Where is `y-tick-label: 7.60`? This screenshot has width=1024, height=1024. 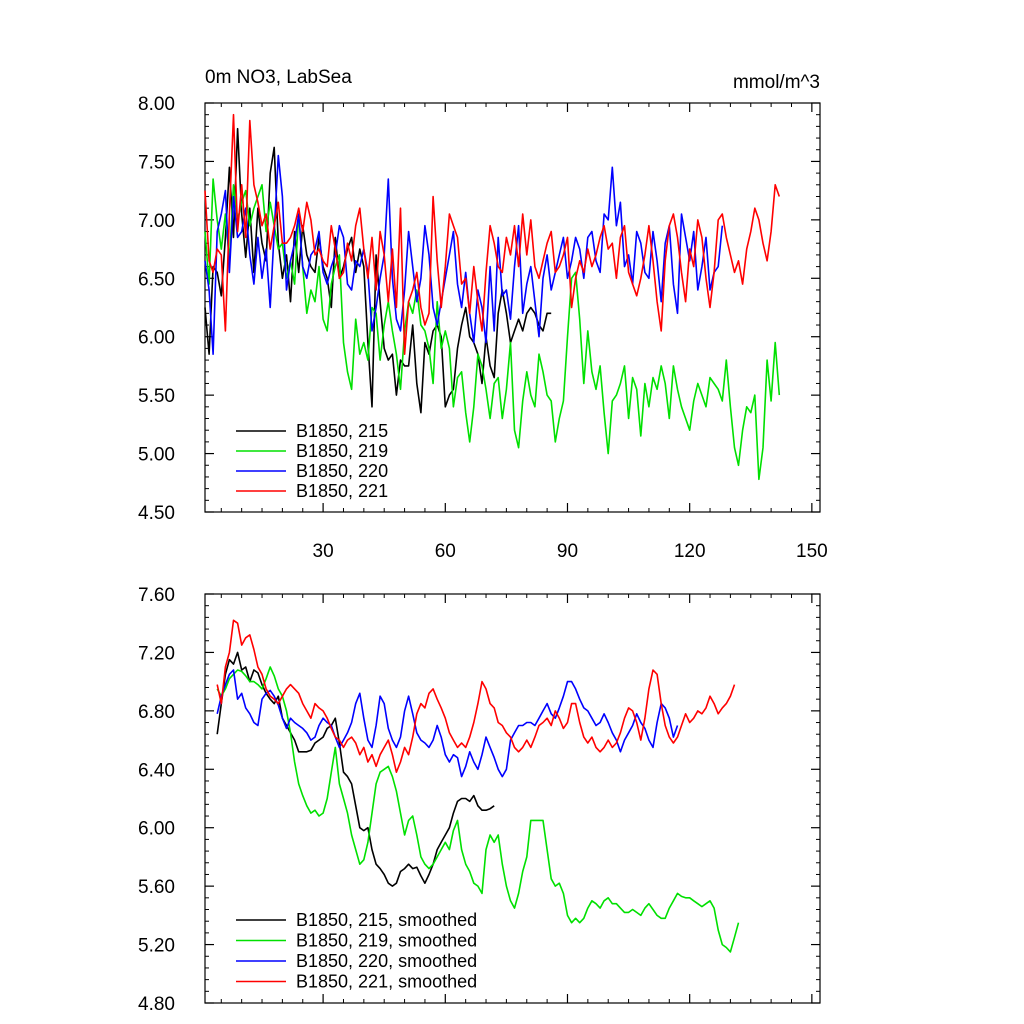 y-tick-label: 7.60 is located at coordinates (156, 595).